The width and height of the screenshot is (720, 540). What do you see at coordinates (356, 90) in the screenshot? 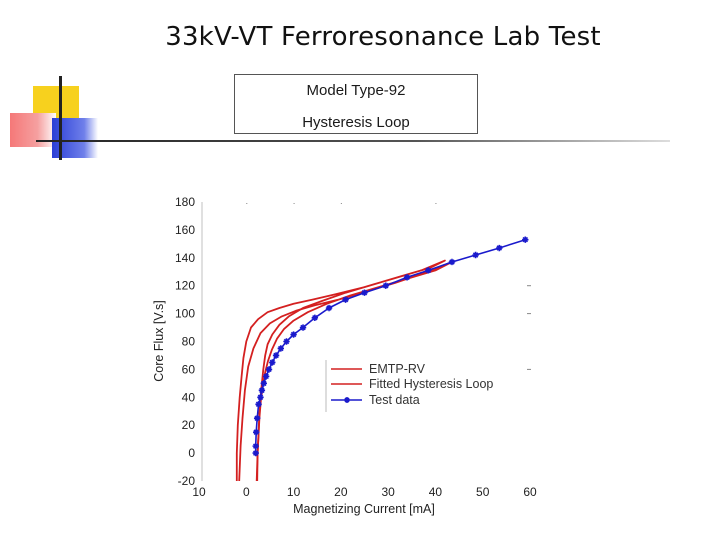
I see `model-type-label: Model Type-92` at bounding box center [356, 90].